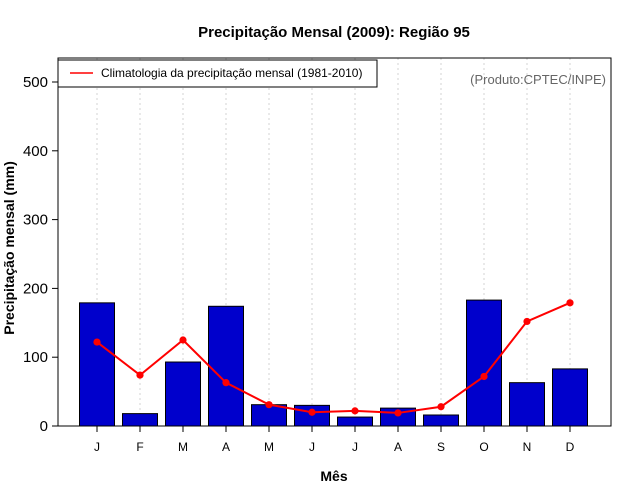 The image size is (640, 500). What do you see at coordinates (527, 447) in the screenshot?
I see `x-tick-label-11: N` at bounding box center [527, 447].